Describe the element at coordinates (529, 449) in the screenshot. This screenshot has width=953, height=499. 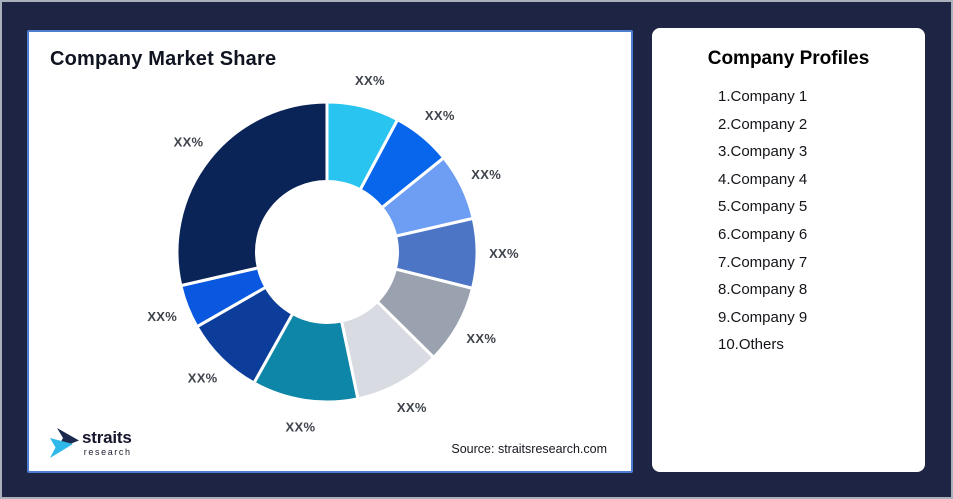
I see `source-attribution: Source: straitsresearch.com` at that location.